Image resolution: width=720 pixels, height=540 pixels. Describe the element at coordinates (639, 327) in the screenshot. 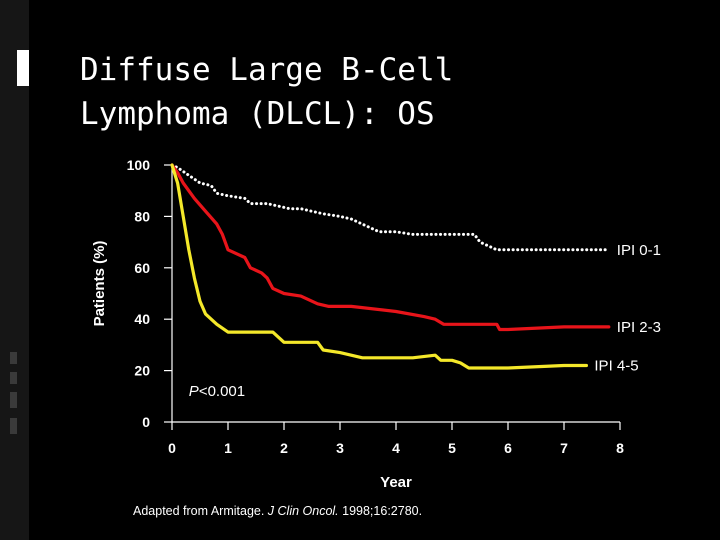

I see `series-label-ipi-2-3: IPI 2-3` at that location.